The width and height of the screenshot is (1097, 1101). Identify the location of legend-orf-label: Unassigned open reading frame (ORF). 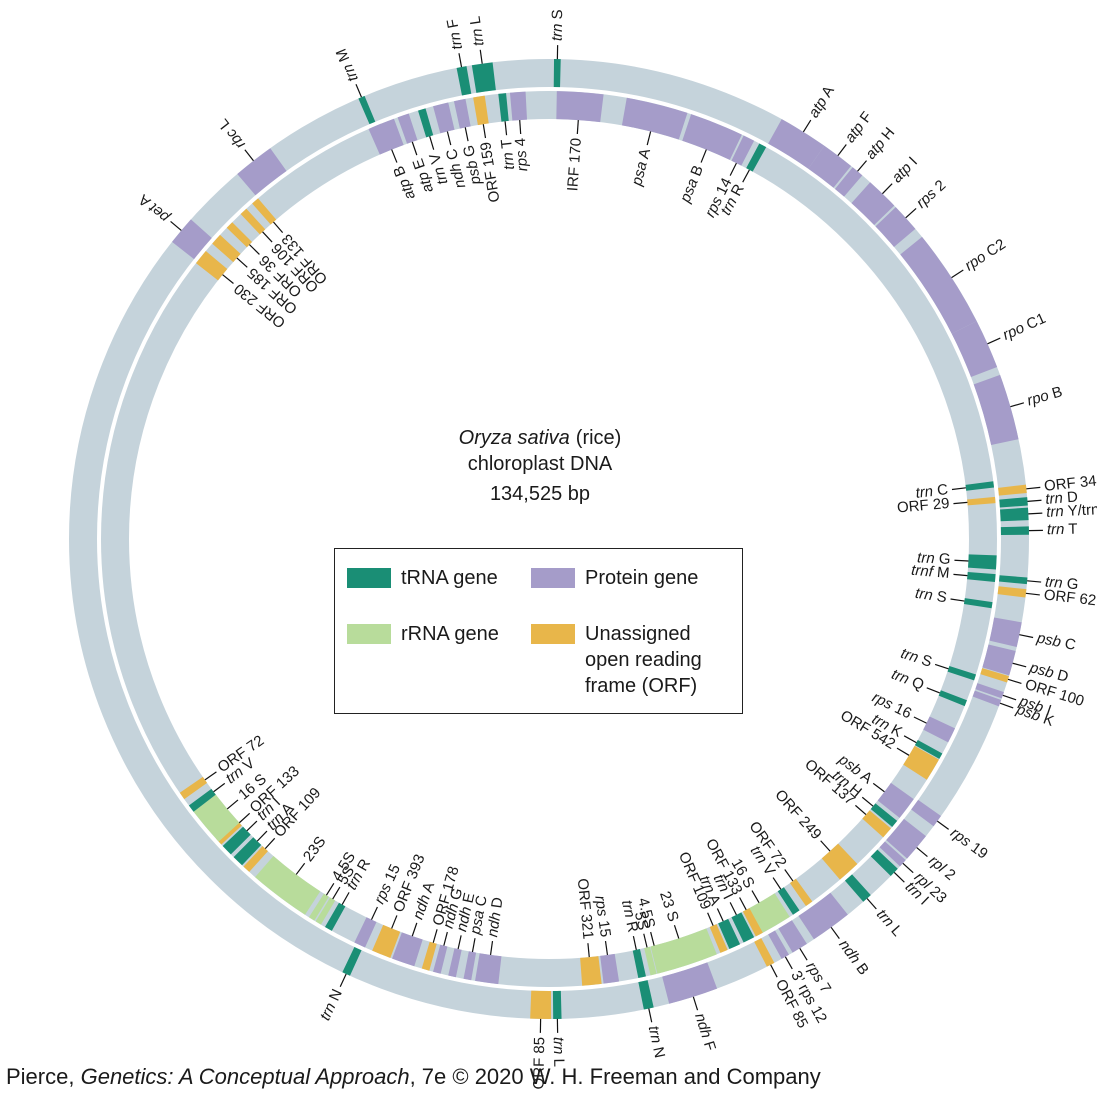
(643, 660).